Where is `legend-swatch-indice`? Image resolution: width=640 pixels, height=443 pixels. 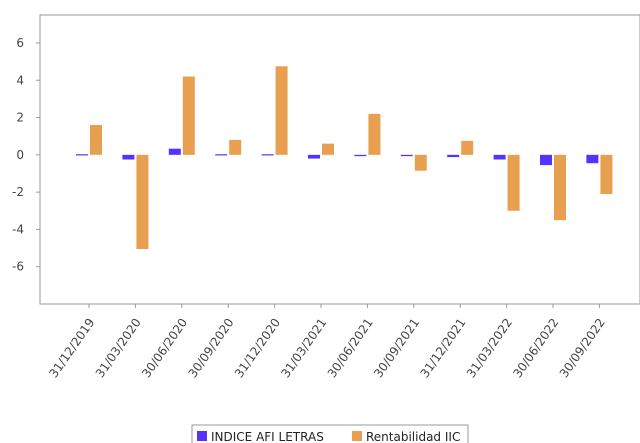 legend-swatch-indice is located at coordinates (202, 436).